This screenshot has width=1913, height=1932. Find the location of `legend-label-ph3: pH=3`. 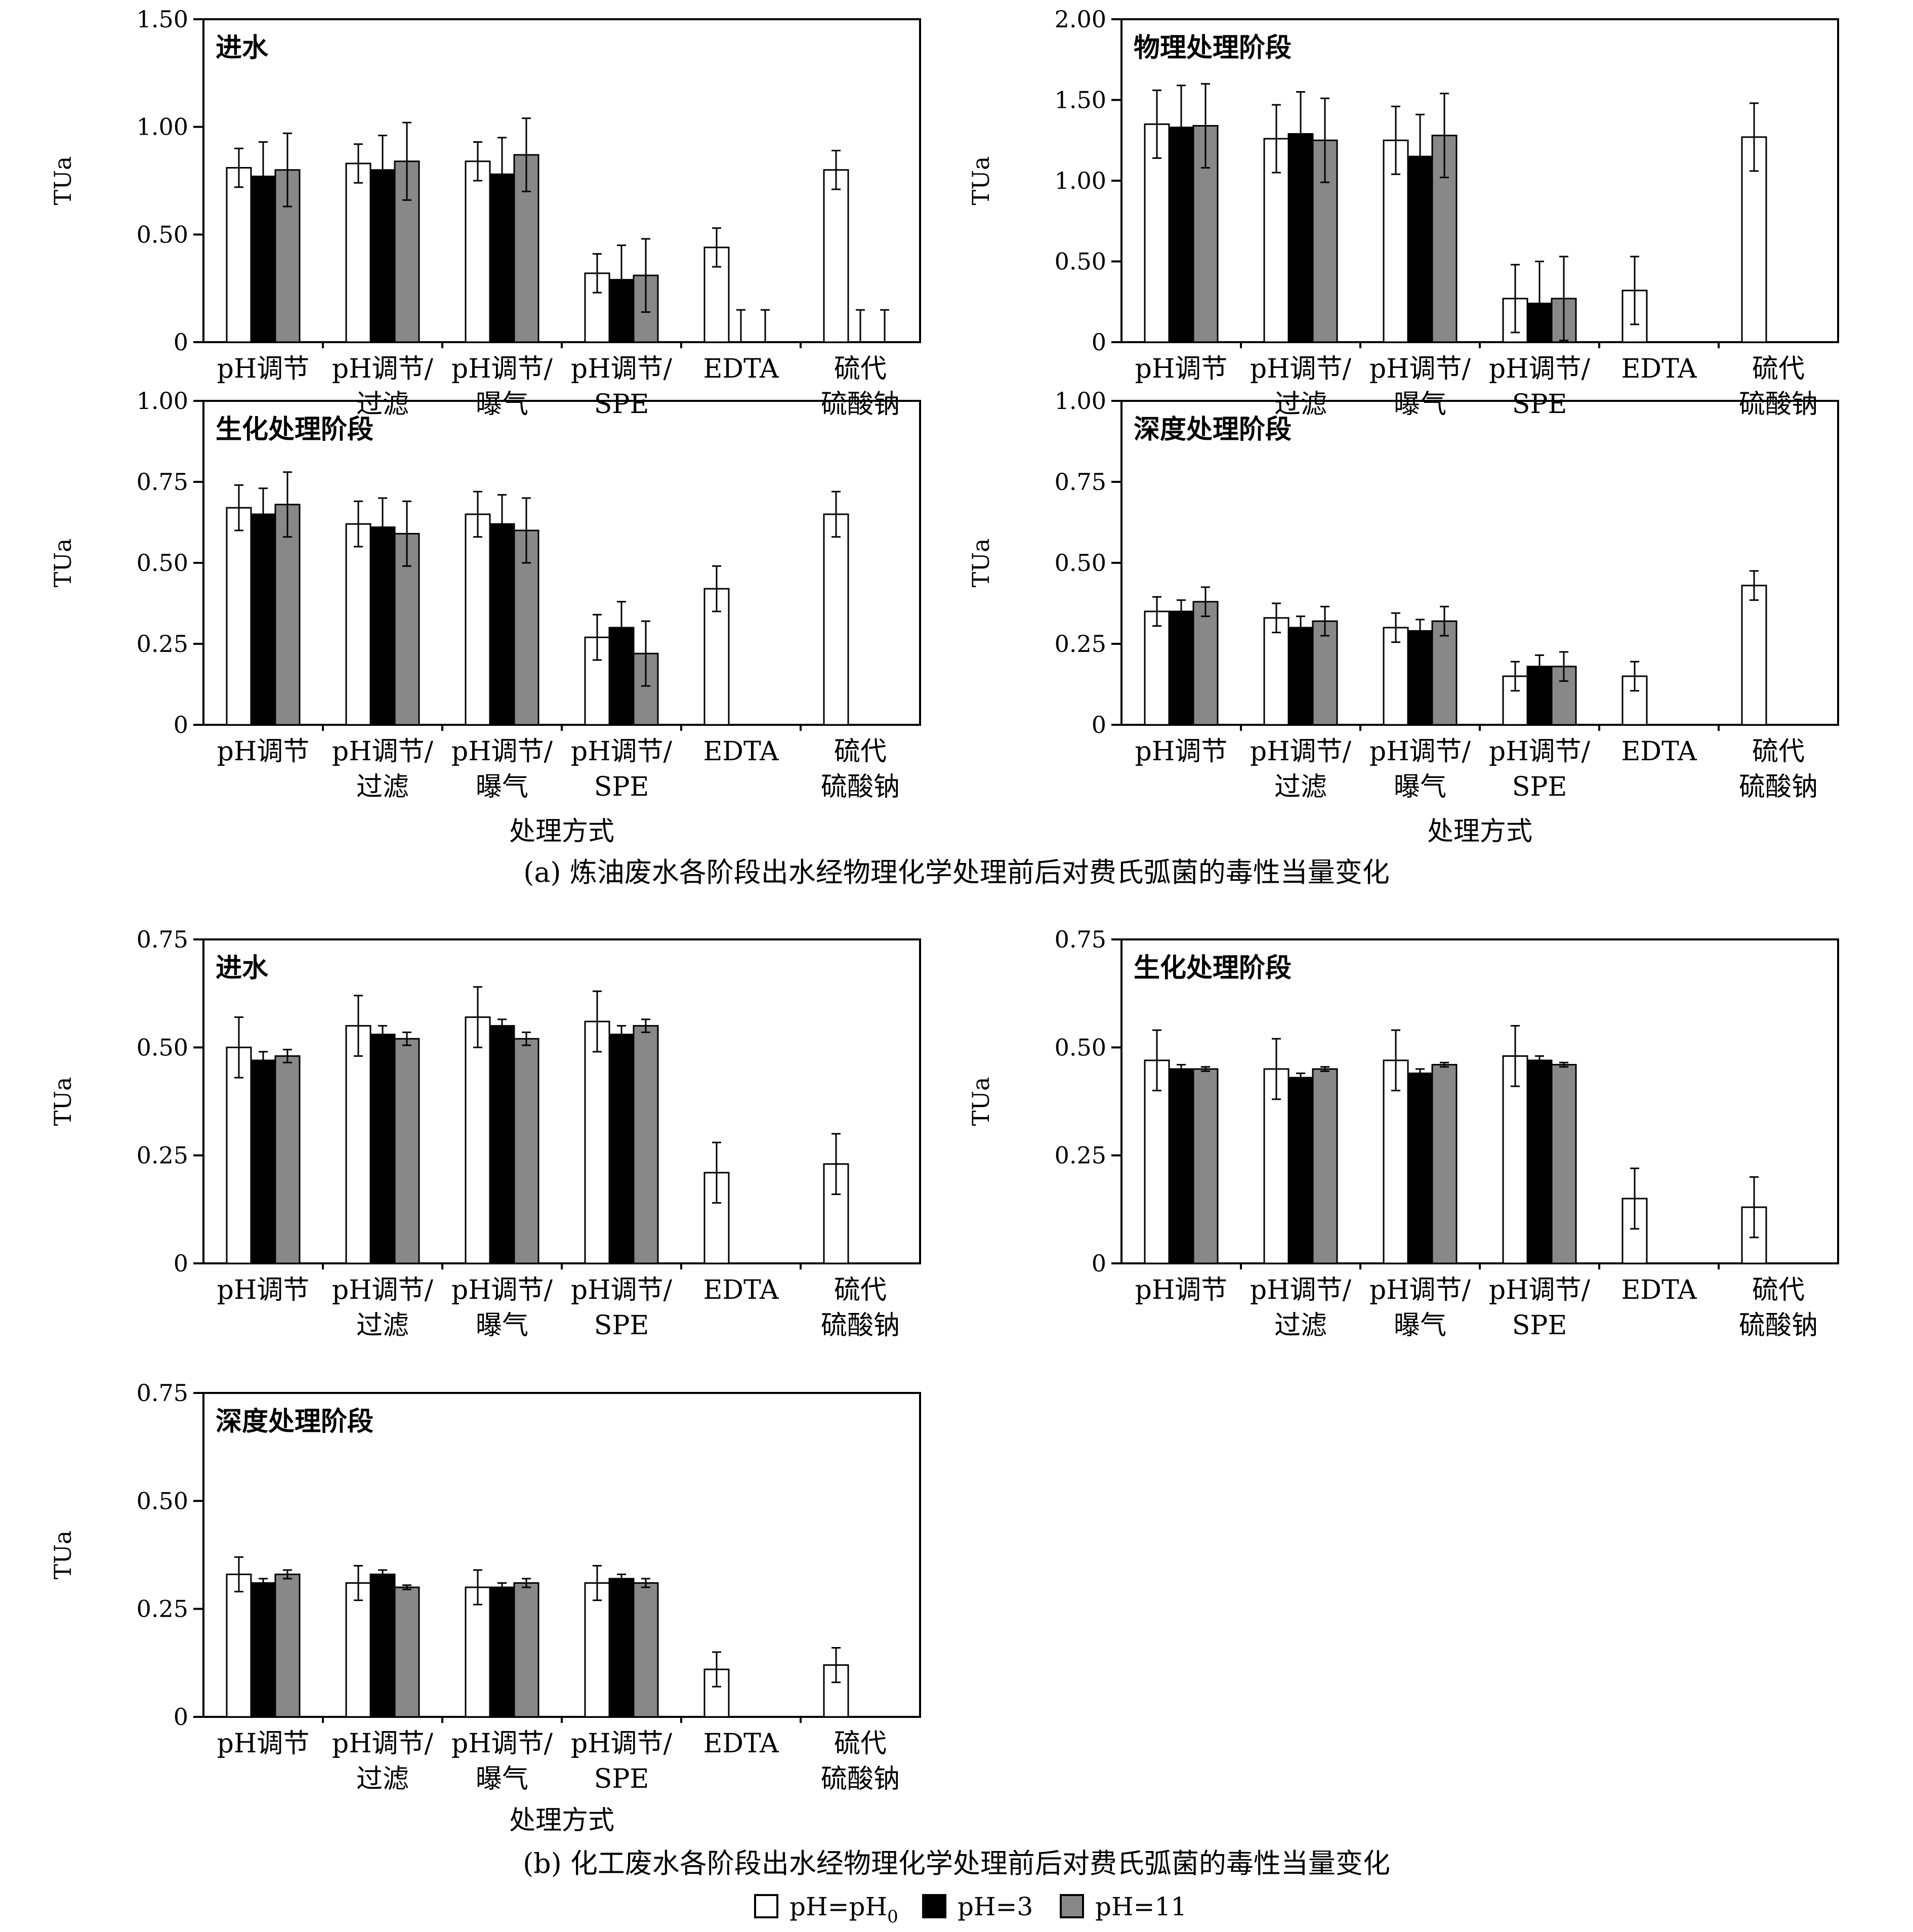

legend-label-ph3: pH=3 is located at coordinates (996, 1906).